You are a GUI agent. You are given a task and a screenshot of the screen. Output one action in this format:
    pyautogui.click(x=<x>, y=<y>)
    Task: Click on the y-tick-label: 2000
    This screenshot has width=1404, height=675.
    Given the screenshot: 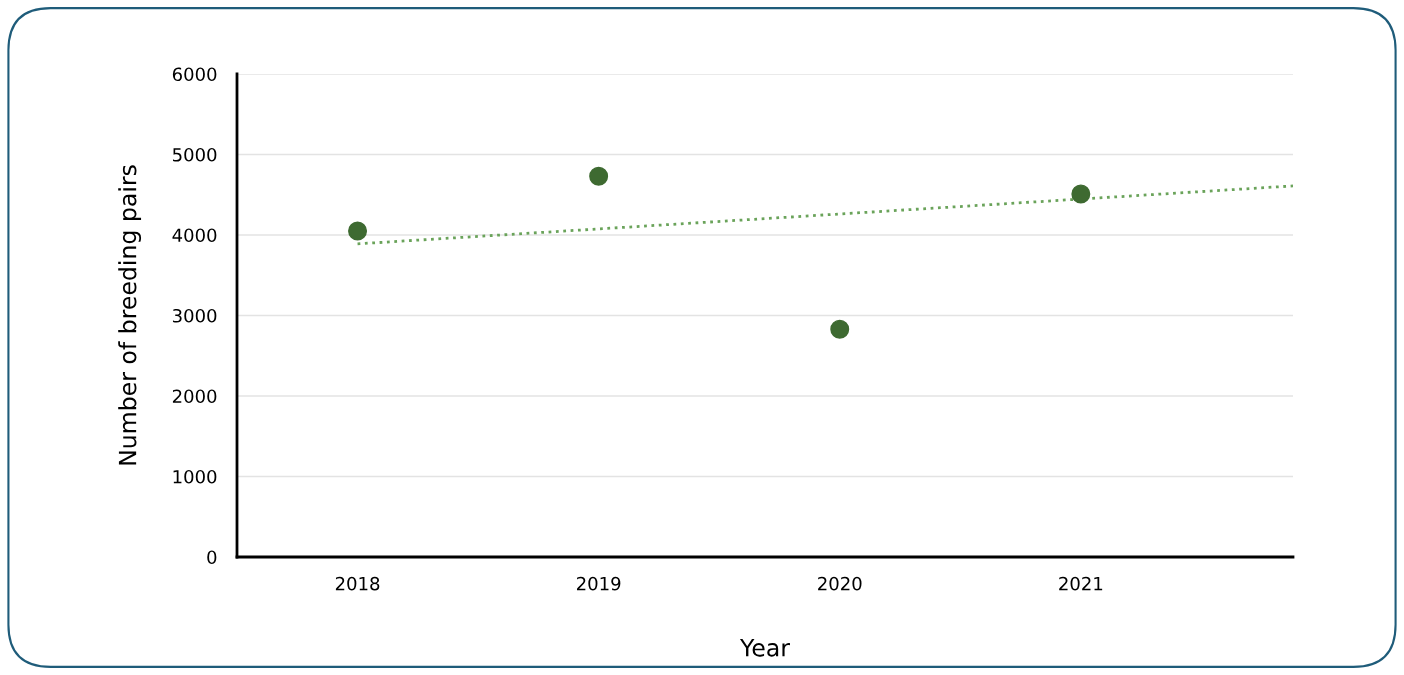 What is the action you would take?
    pyautogui.click(x=194, y=396)
    